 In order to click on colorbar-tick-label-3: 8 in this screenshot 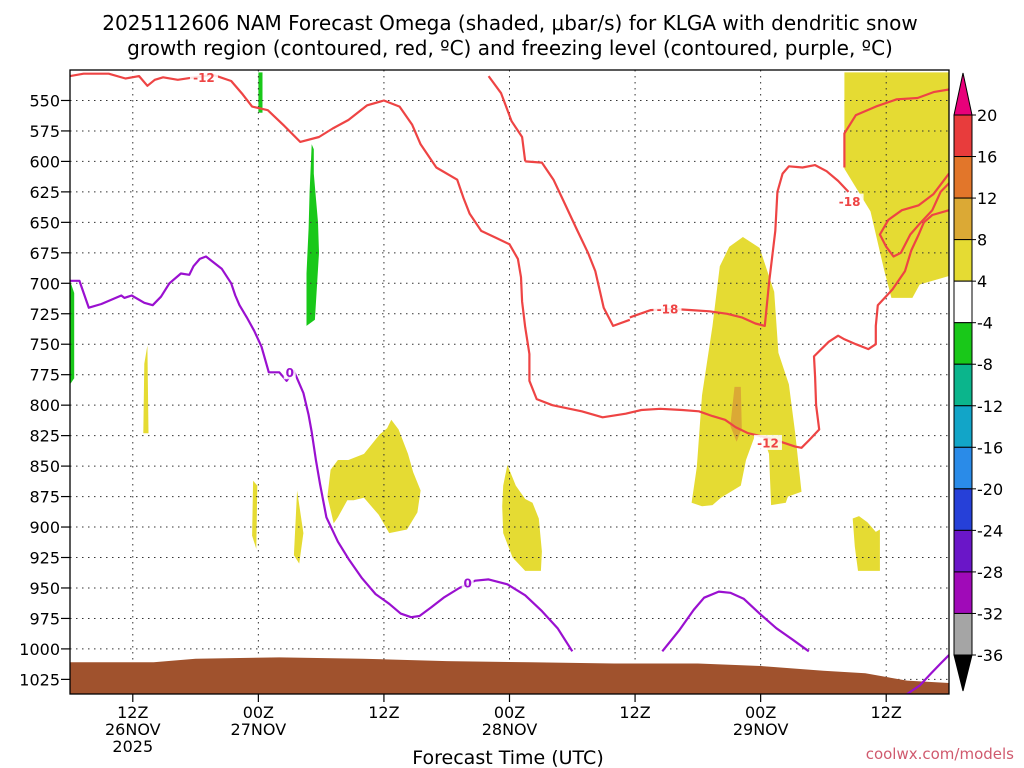, I will do `click(982, 240)`.